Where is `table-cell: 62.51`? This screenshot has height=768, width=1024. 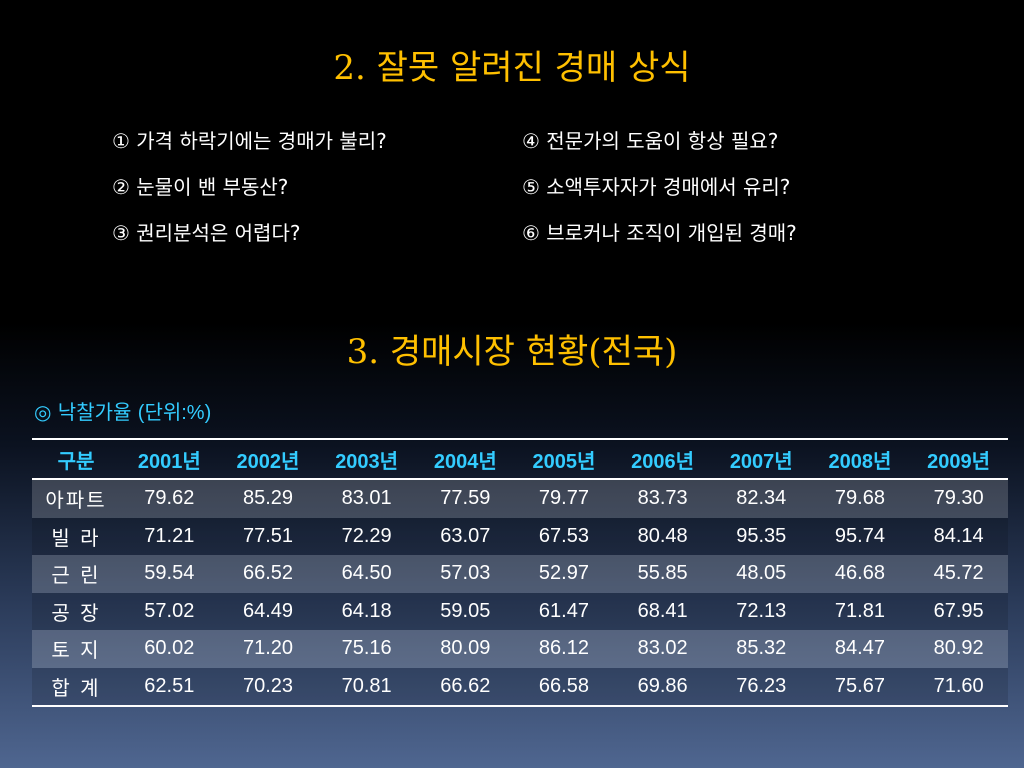
table-cell: 62.51 is located at coordinates (169, 686).